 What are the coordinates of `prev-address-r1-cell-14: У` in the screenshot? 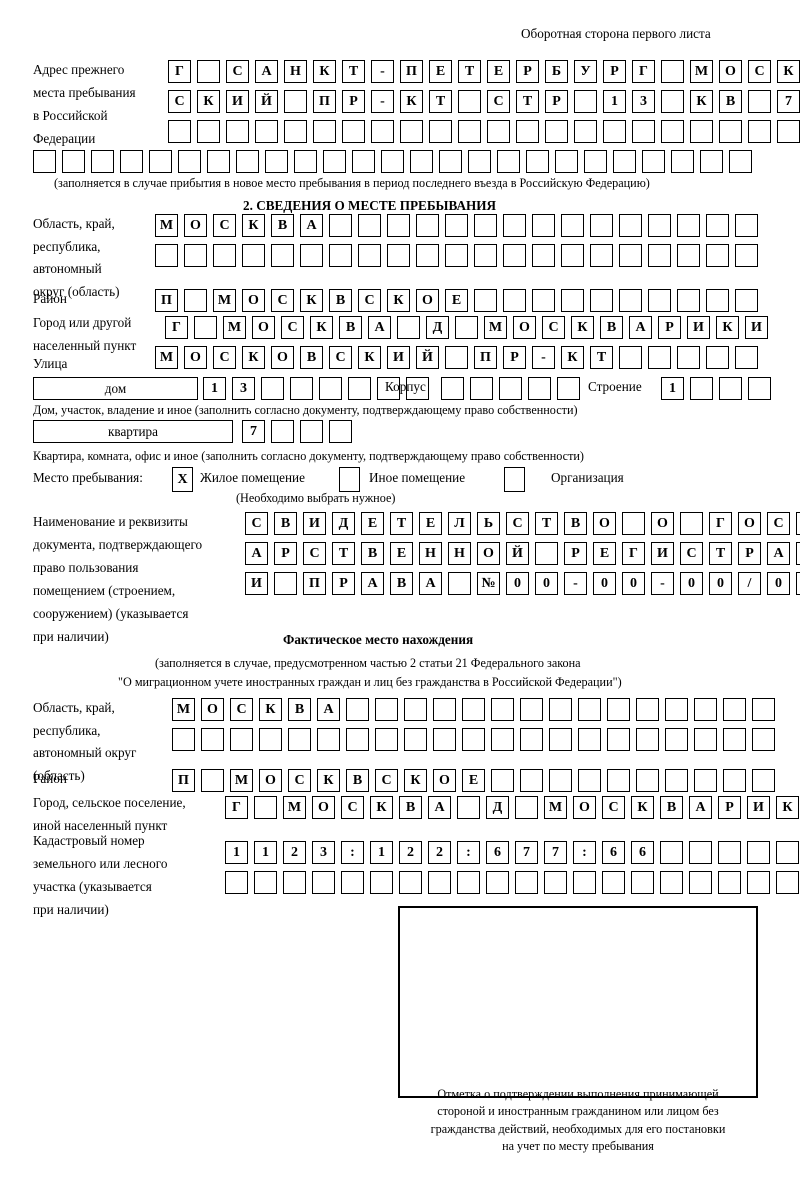 It's located at (585, 71).